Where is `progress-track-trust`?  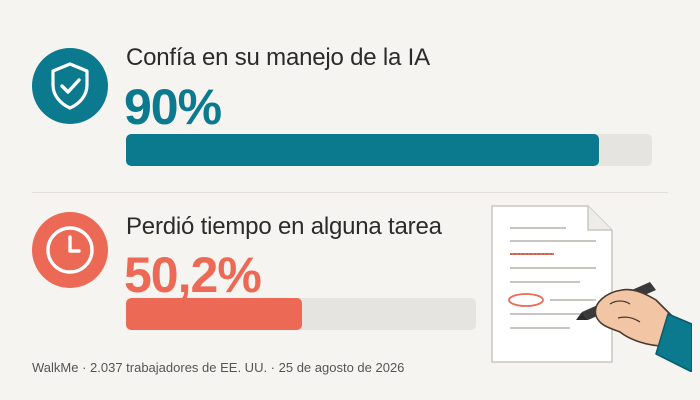
progress-track-trust is located at coordinates (389, 150).